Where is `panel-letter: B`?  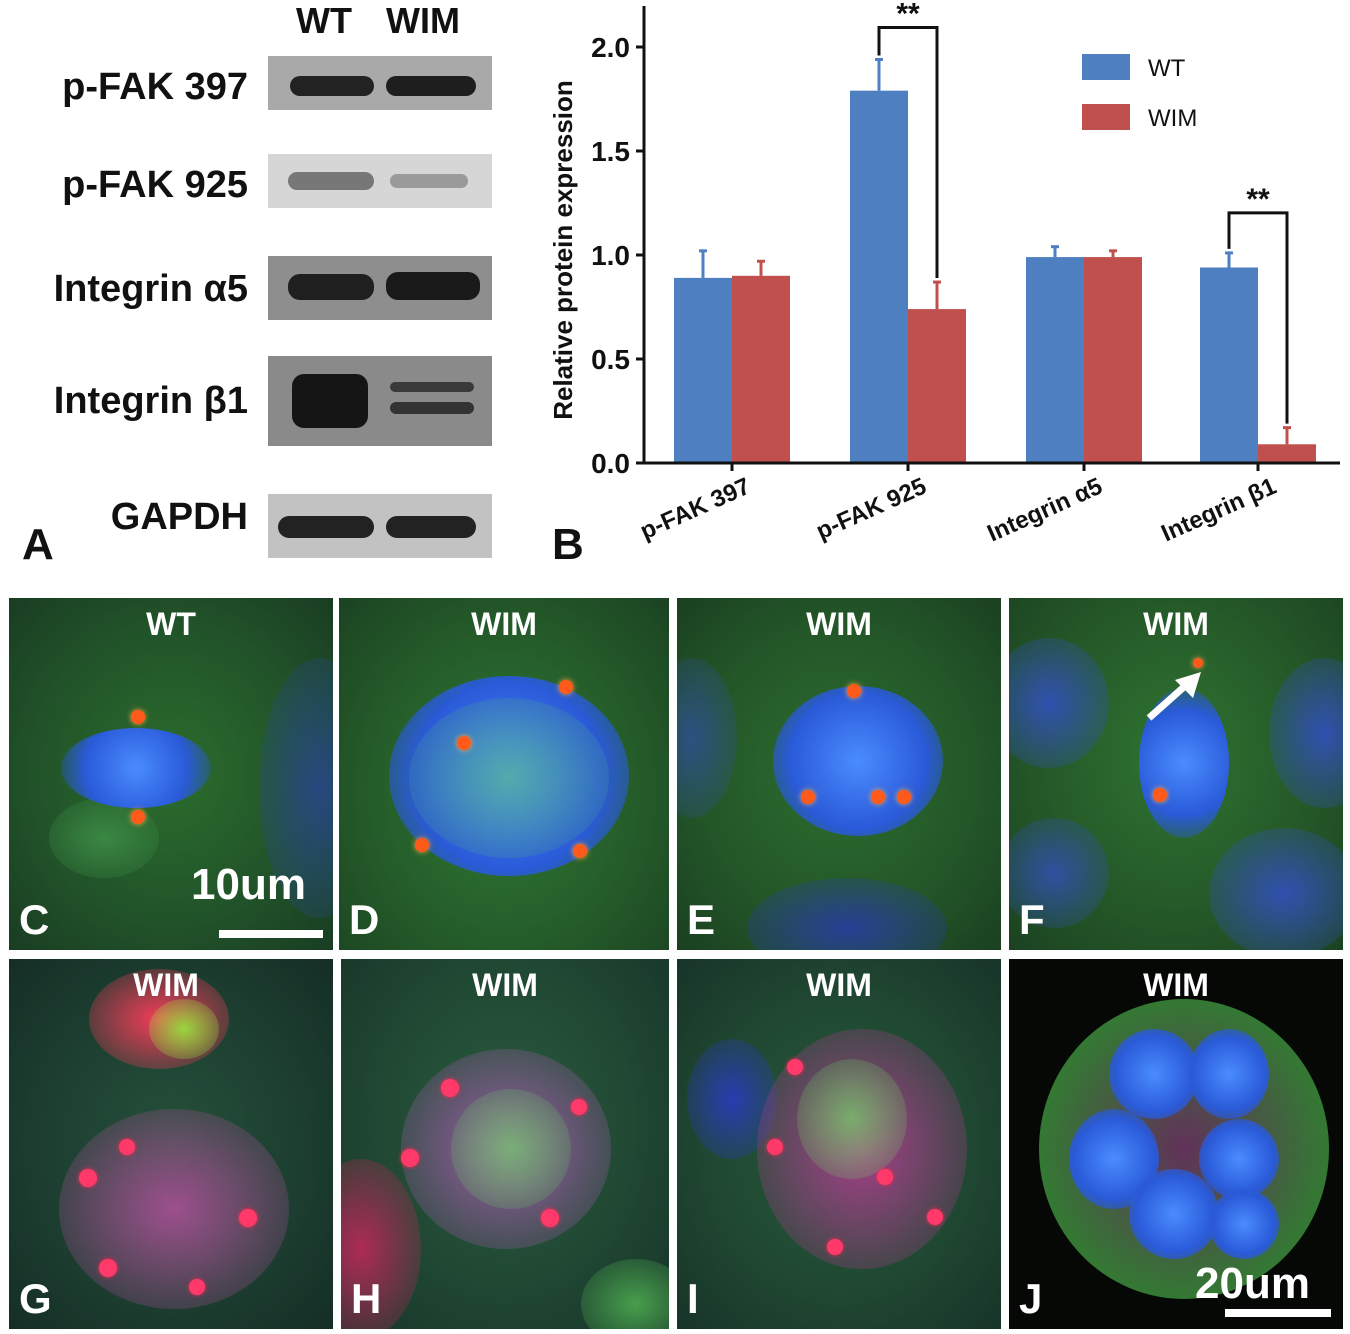 panel-letter: B is located at coordinates (568, 544).